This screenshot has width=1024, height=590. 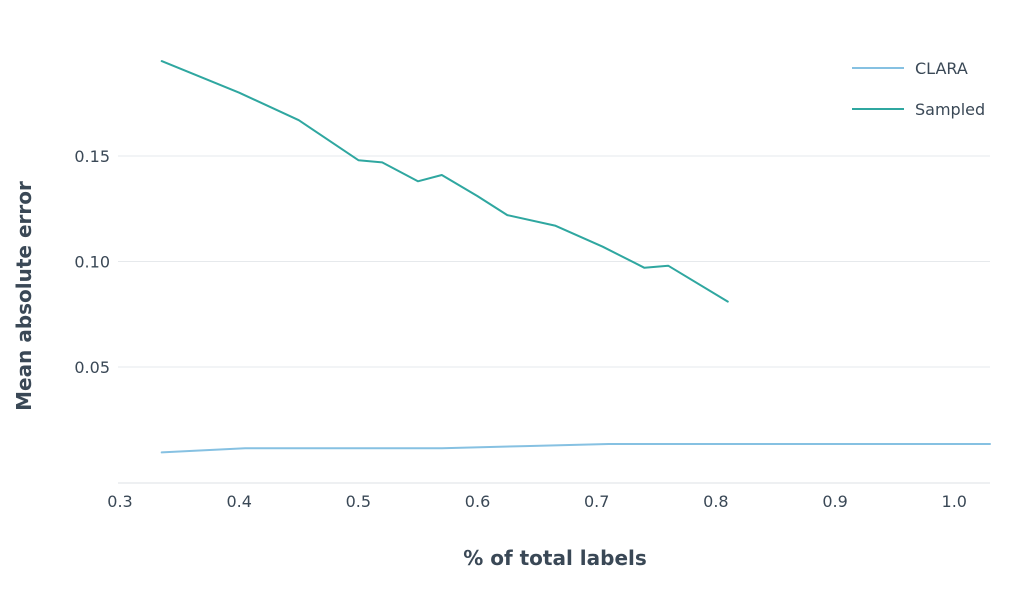 I want to click on y-tick-label: 0.10, so click(x=92, y=262).